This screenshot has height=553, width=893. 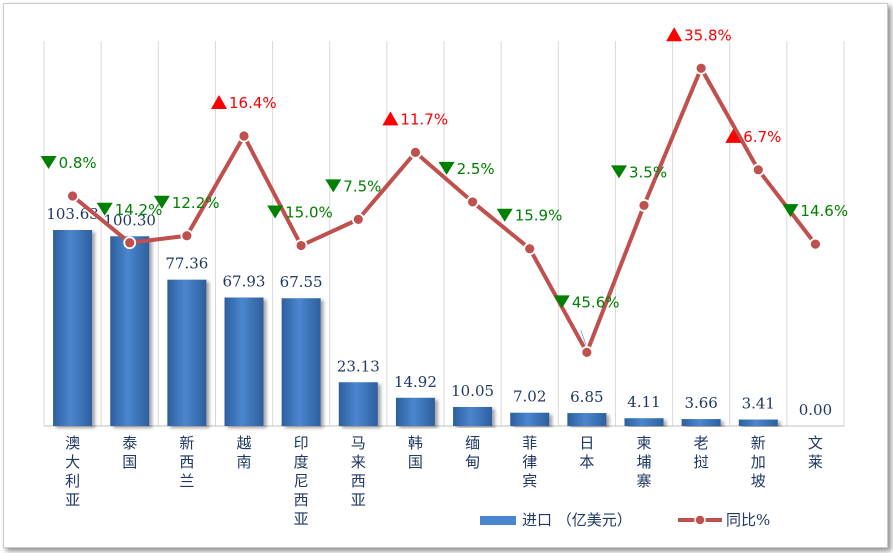 What do you see at coordinates (596, 302) in the screenshot?
I see `yoy-percent-label: 45.6%` at bounding box center [596, 302].